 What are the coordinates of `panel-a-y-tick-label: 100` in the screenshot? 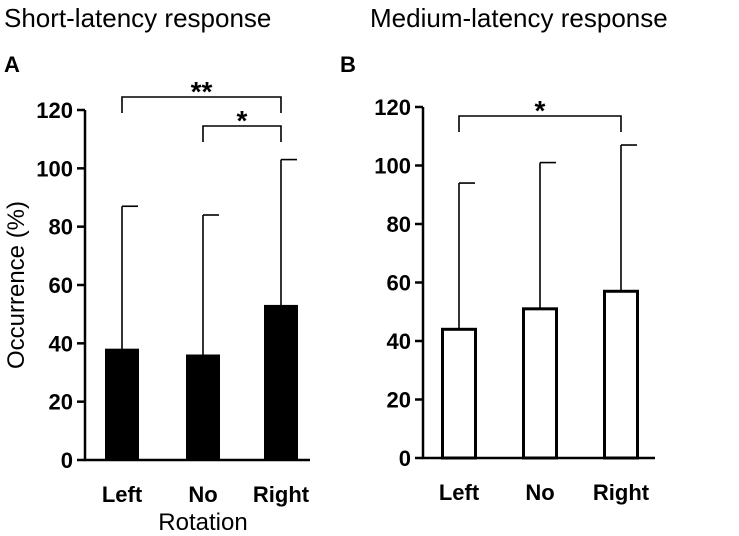 It's located at (54, 168).